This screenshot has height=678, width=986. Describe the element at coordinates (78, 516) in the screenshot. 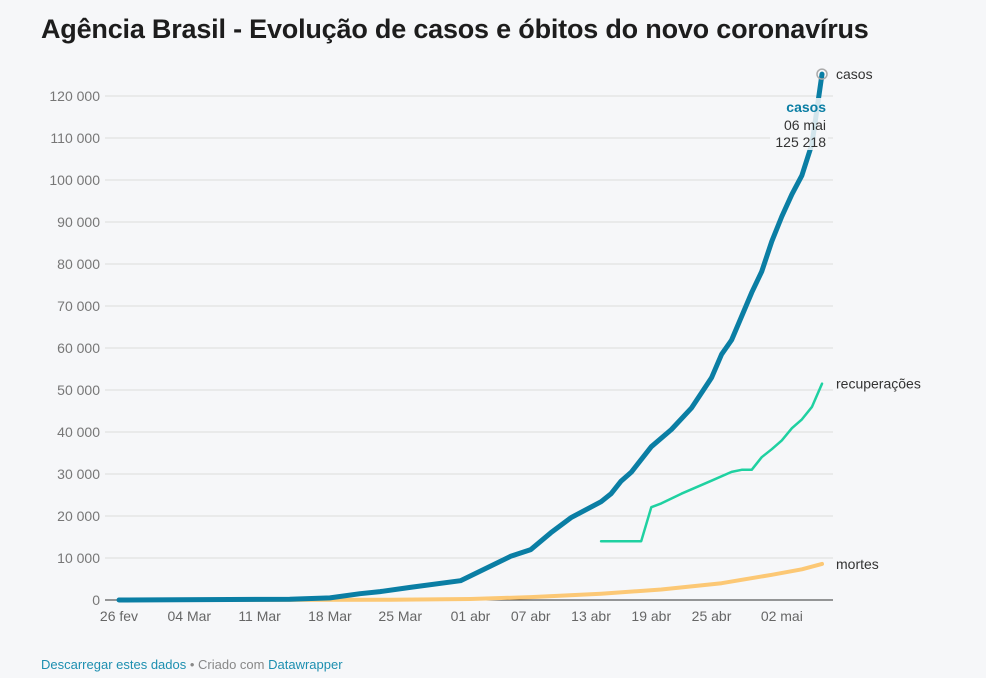

I see `y-tick-label: 20 000` at that location.